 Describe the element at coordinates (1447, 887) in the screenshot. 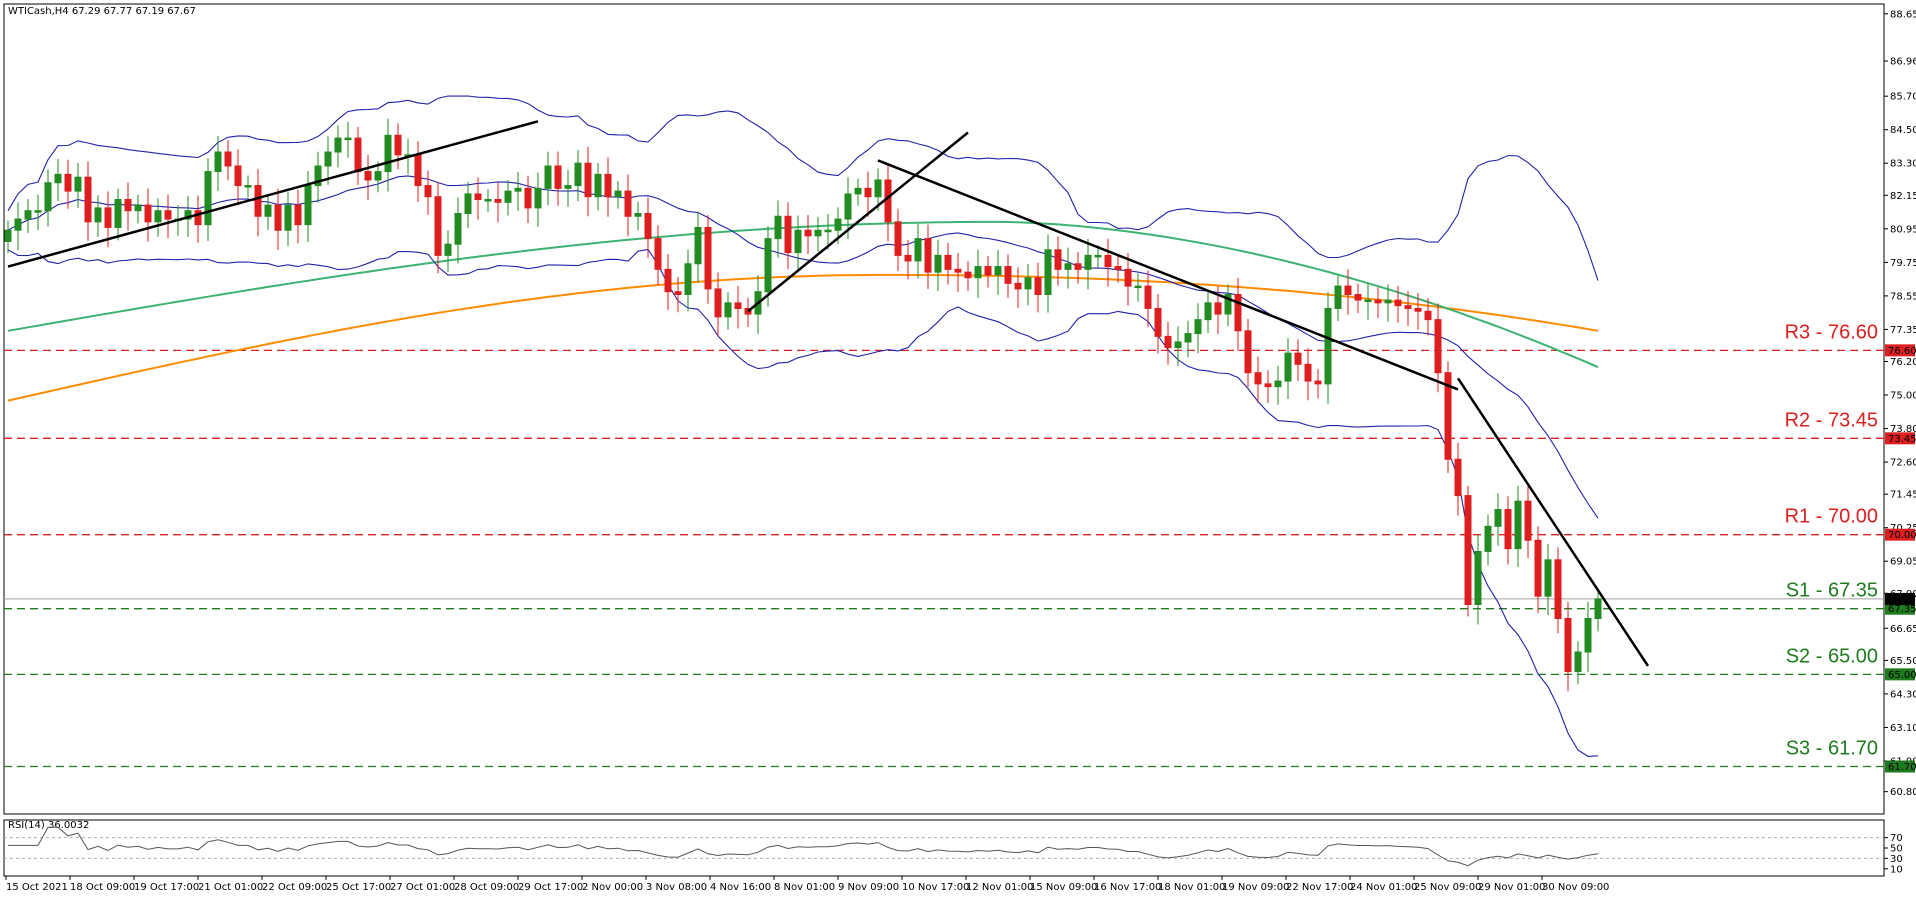

I see `x-tick-label-22: 25 Nov 09:00` at that location.